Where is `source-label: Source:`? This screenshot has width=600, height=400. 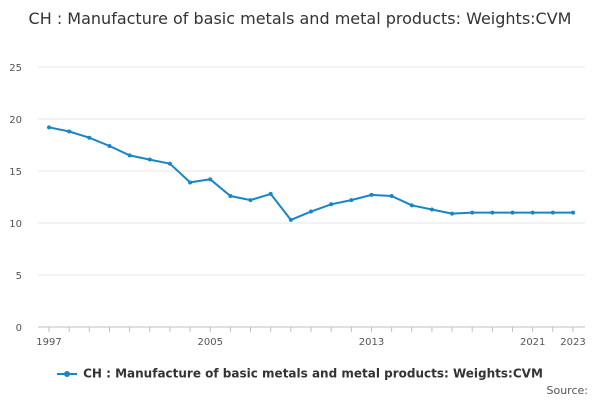
source-label: Source: is located at coordinates (567, 390).